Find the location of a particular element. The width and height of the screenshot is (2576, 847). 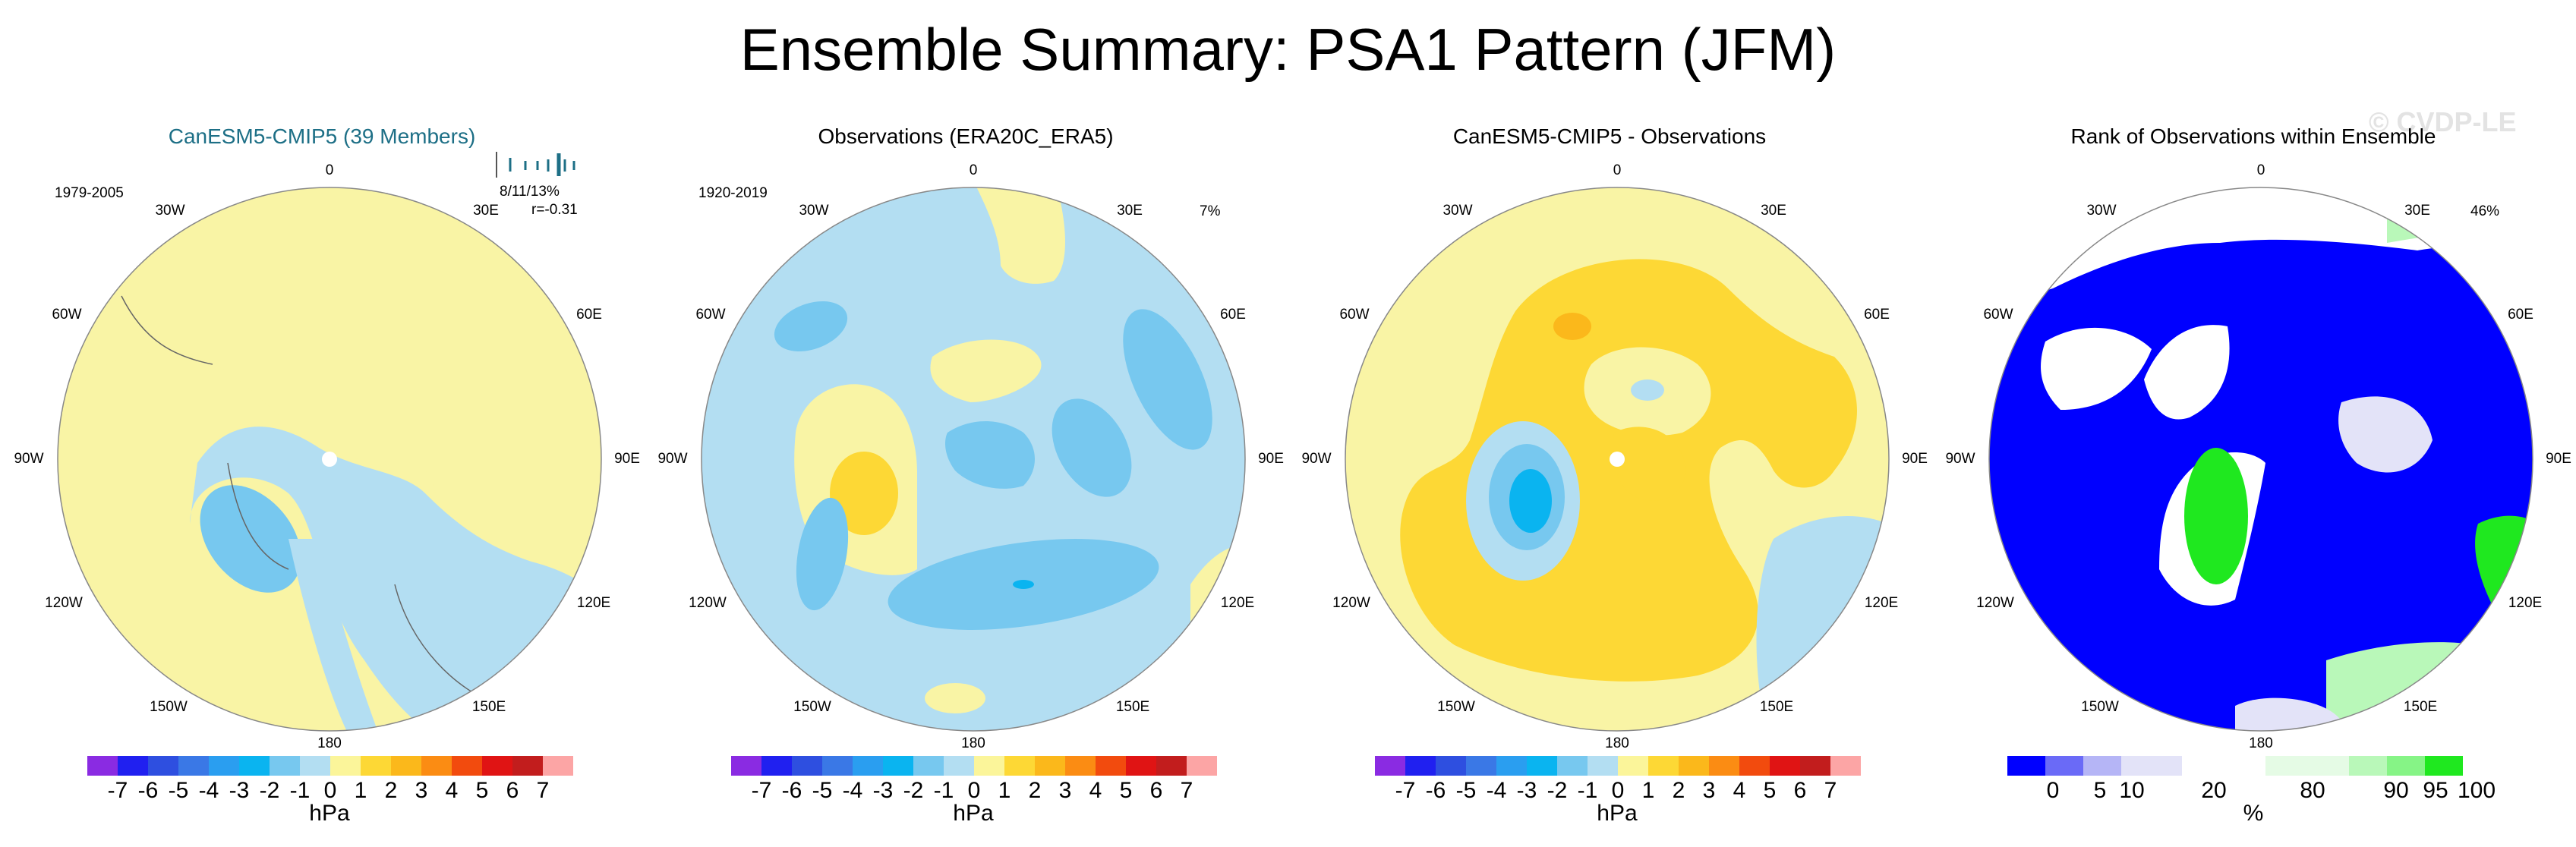

colorbar-tick: 90 is located at coordinates (2396, 790).